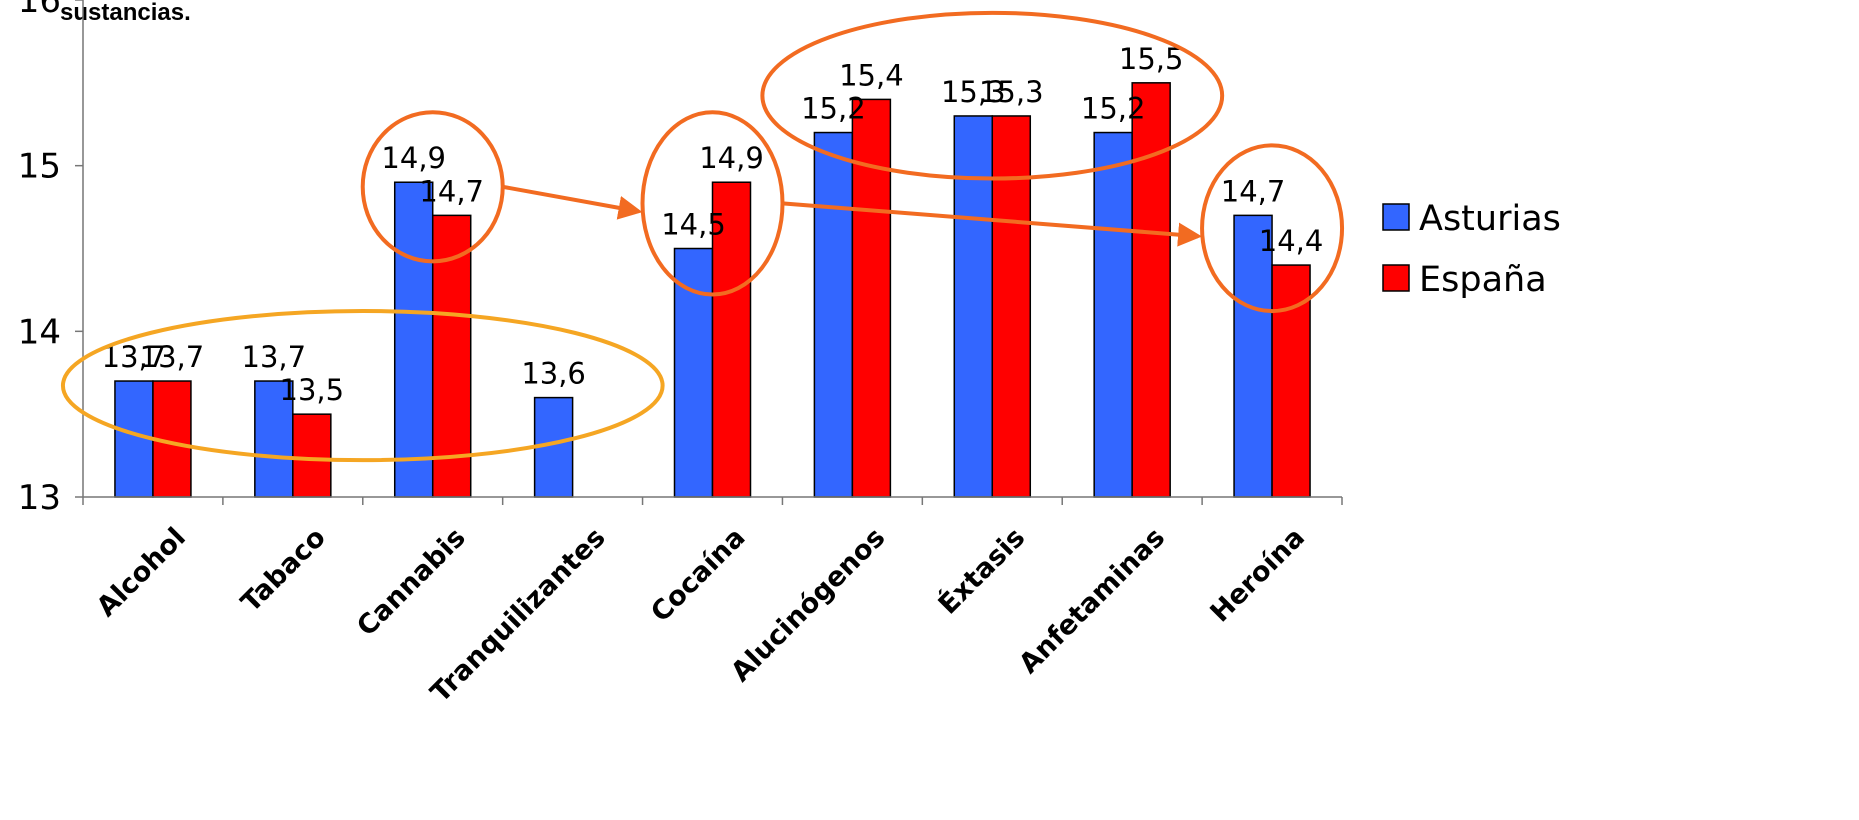 The width and height of the screenshot is (1859, 820). Describe the element at coordinates (1291, 241) in the screenshot. I see `data-label-espana-heroina: 14,4` at that location.